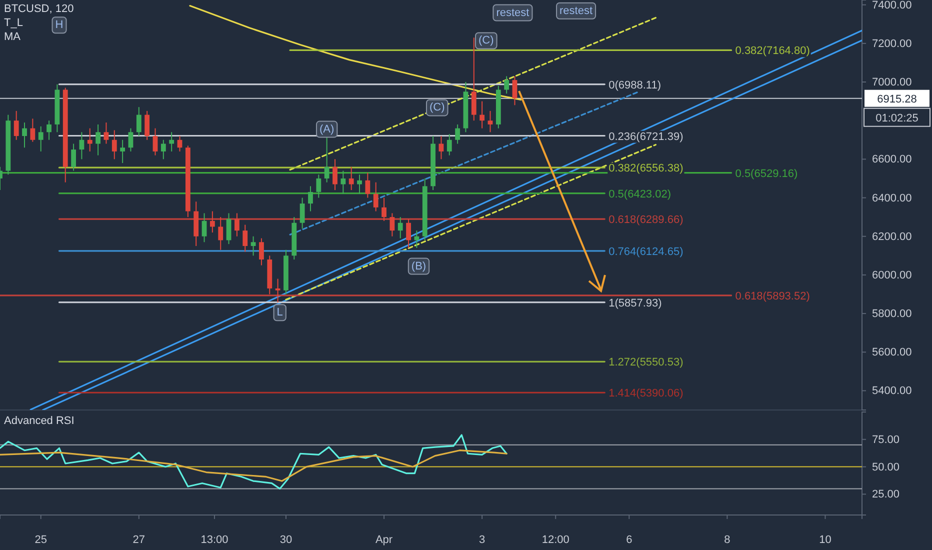  Describe the element at coordinates (886, 467) in the screenshot. I see `y-tick-label: 50.00` at that location.